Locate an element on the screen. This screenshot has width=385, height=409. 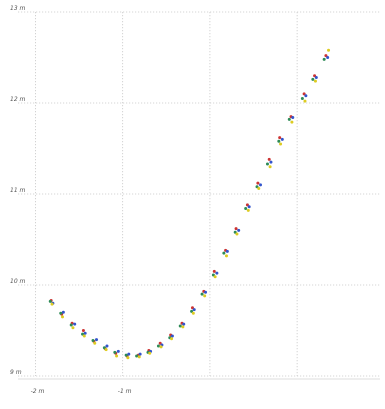
x-tick-label: -1 m is located at coordinates (125, 391).